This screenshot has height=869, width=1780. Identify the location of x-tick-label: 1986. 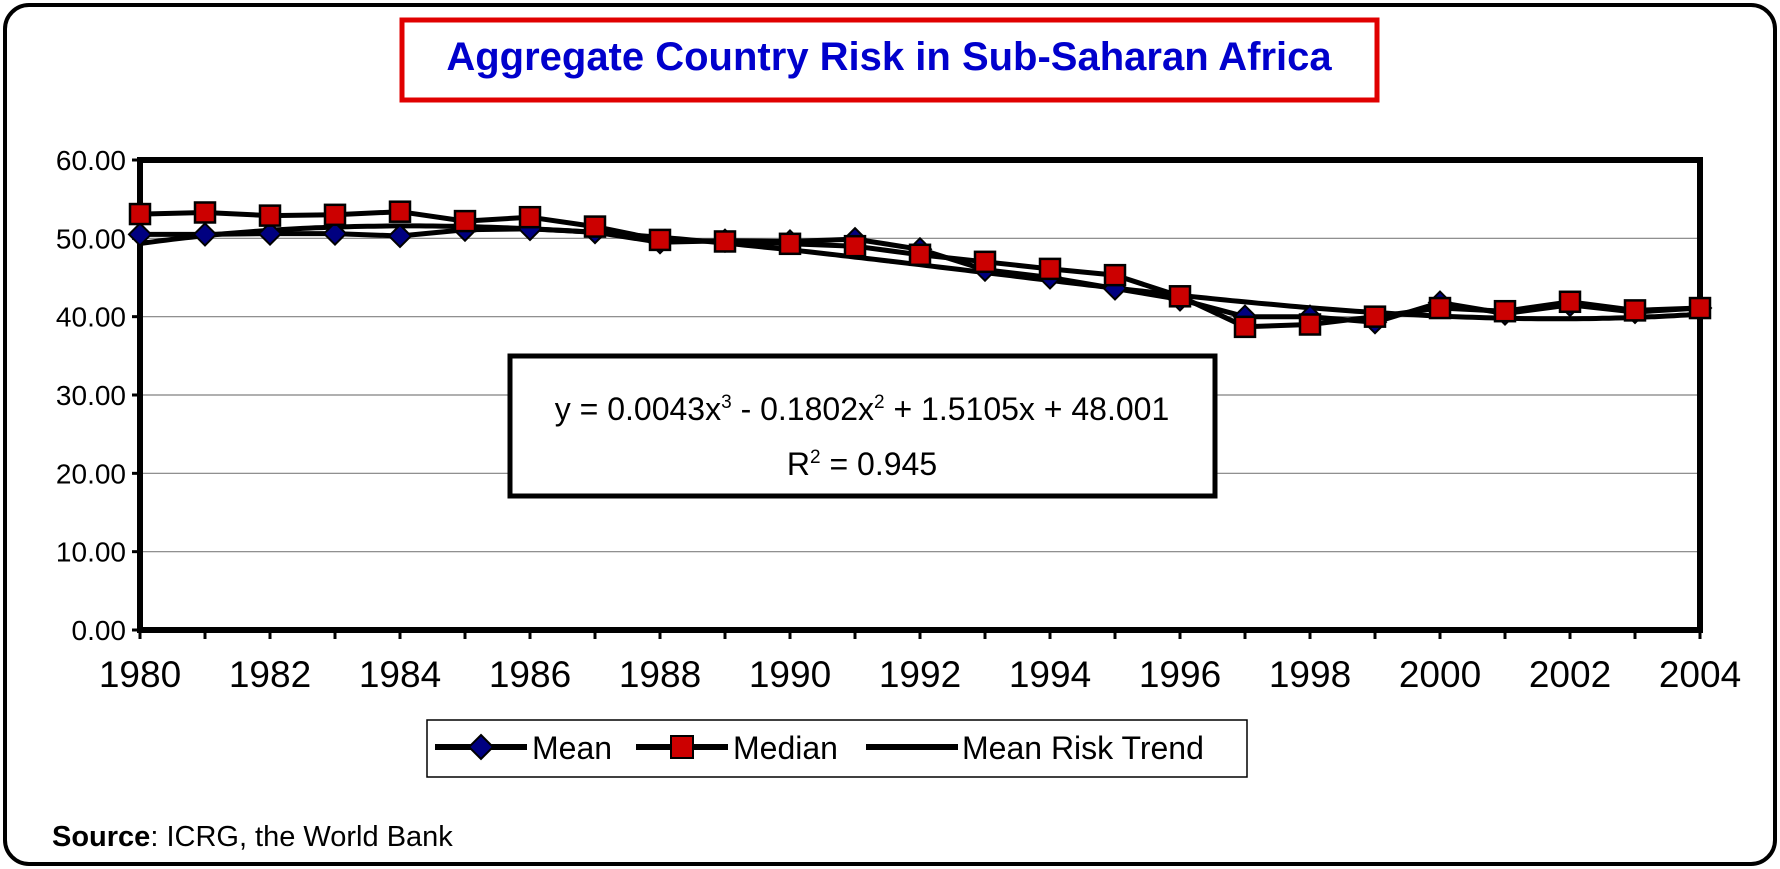
(530, 674).